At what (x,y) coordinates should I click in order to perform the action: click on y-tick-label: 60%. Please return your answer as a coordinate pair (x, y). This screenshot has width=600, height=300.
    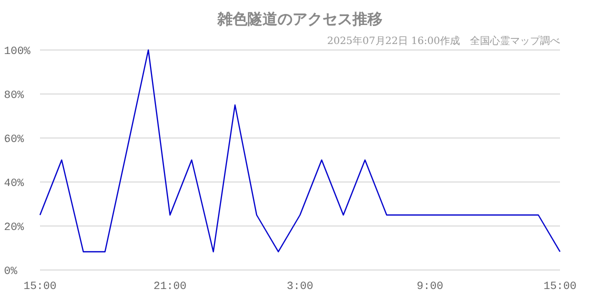
    Looking at the image, I should click on (14, 140).